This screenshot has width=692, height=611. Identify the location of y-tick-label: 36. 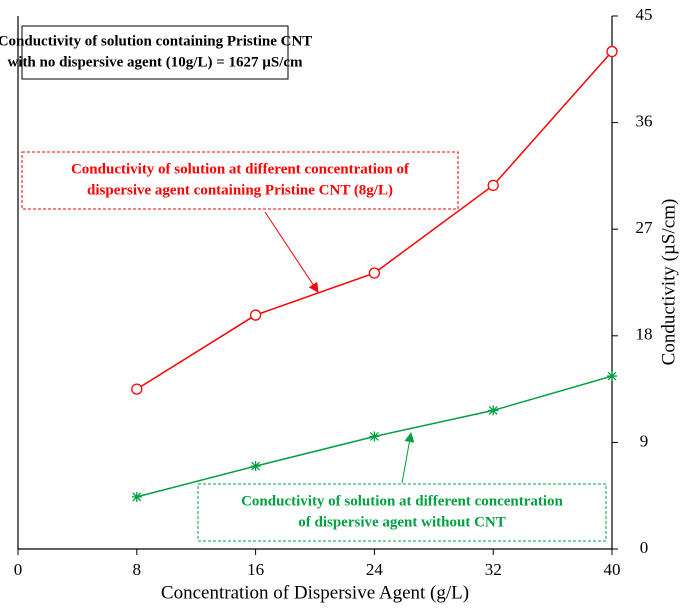
(644, 121).